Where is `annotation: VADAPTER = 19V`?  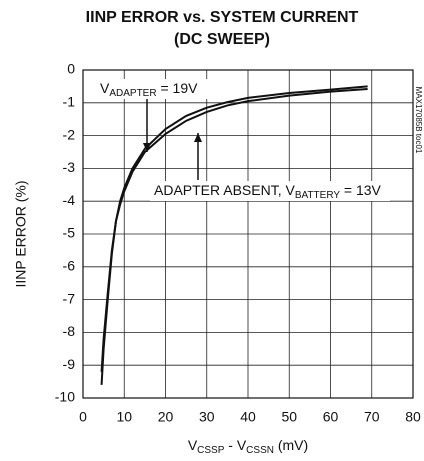
annotation: VADAPTER = 19V is located at coordinates (149, 89).